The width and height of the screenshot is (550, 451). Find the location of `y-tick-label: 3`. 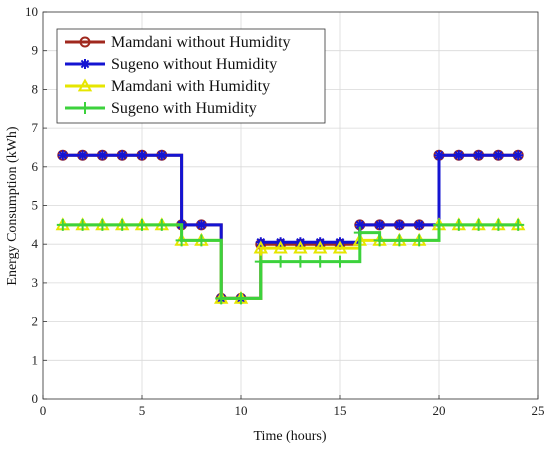

y-tick-label: 3 is located at coordinates (35, 282).